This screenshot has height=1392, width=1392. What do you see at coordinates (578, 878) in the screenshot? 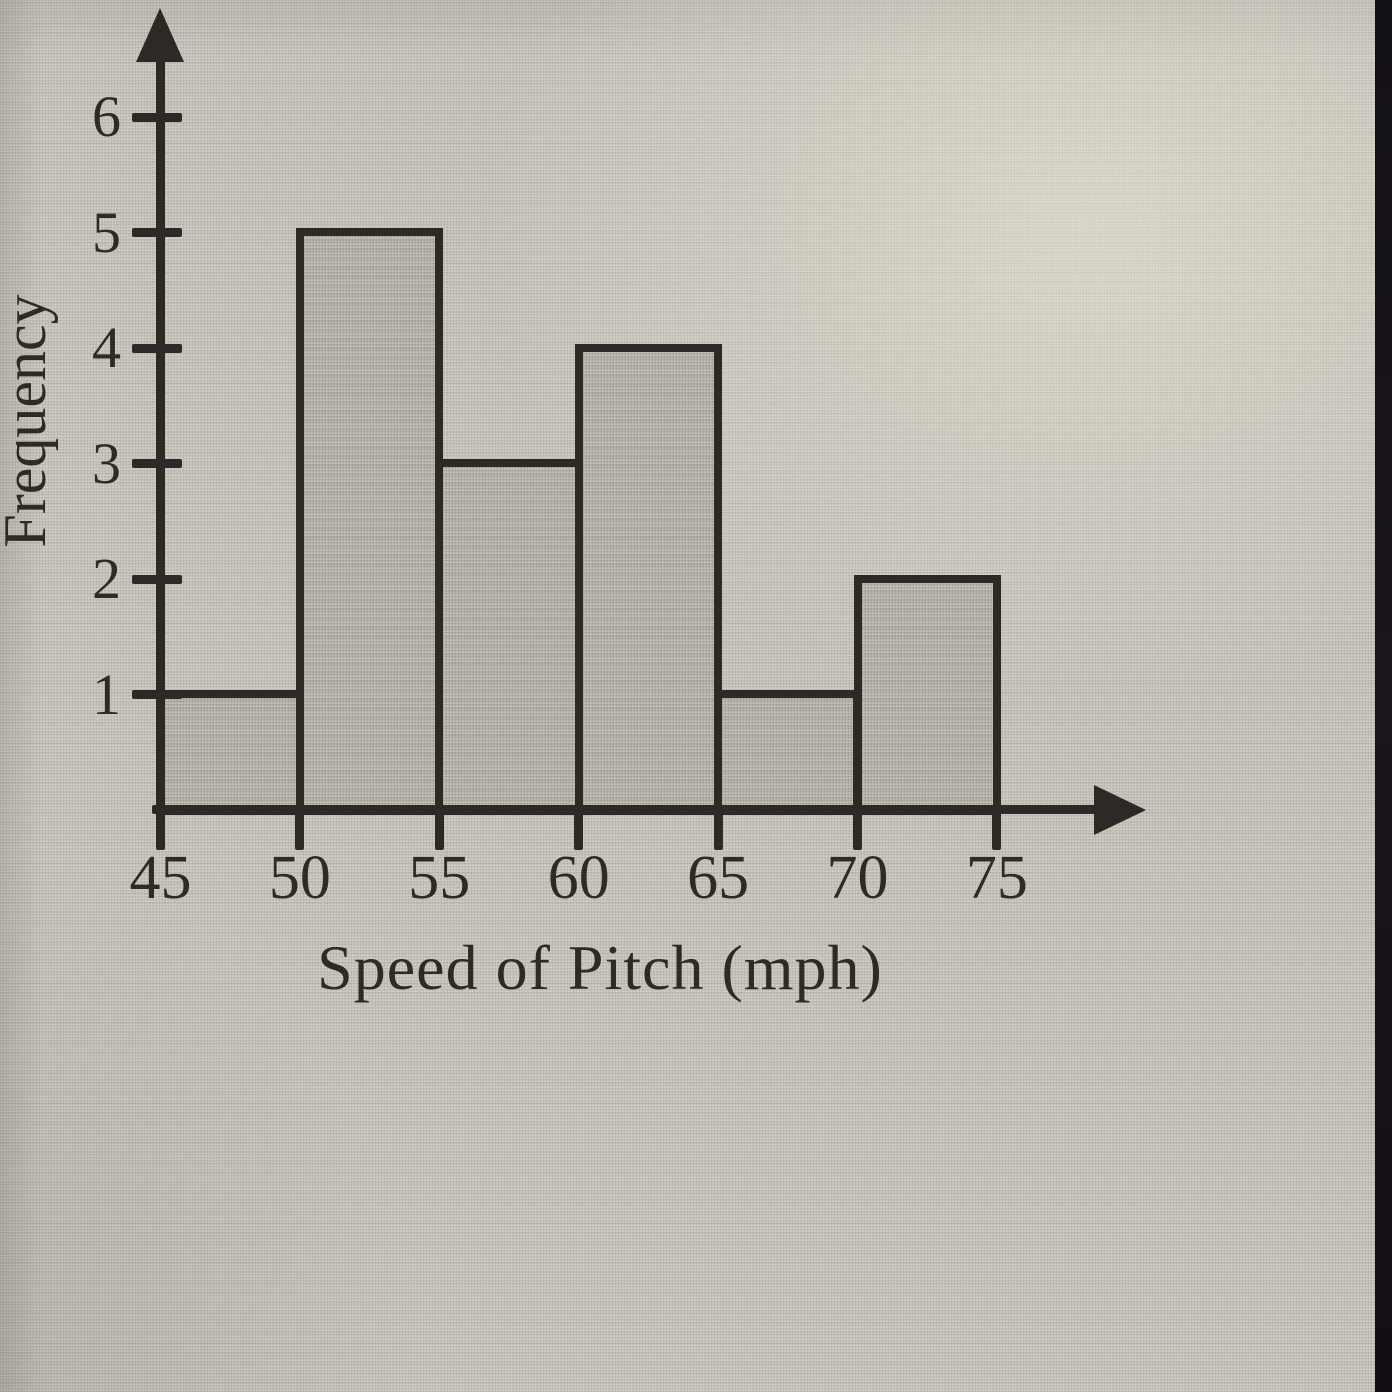
I see `x-axis-tick-label: 60` at bounding box center [578, 878].